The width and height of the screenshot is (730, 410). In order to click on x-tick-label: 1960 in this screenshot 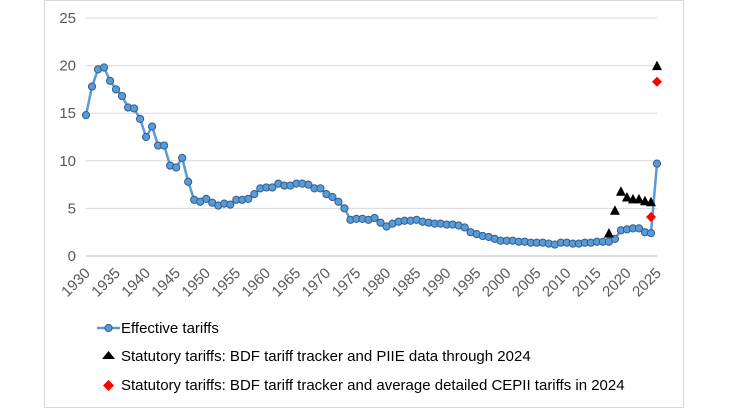, I will do `click(257, 283)`.